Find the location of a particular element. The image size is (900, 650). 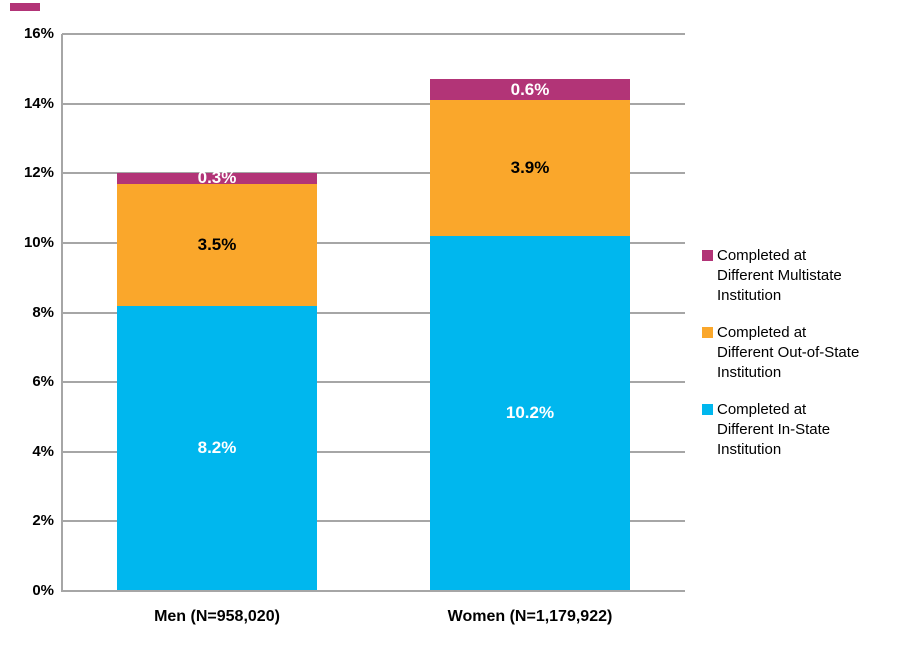

y-tick-label: 16% is located at coordinates (38, 33).